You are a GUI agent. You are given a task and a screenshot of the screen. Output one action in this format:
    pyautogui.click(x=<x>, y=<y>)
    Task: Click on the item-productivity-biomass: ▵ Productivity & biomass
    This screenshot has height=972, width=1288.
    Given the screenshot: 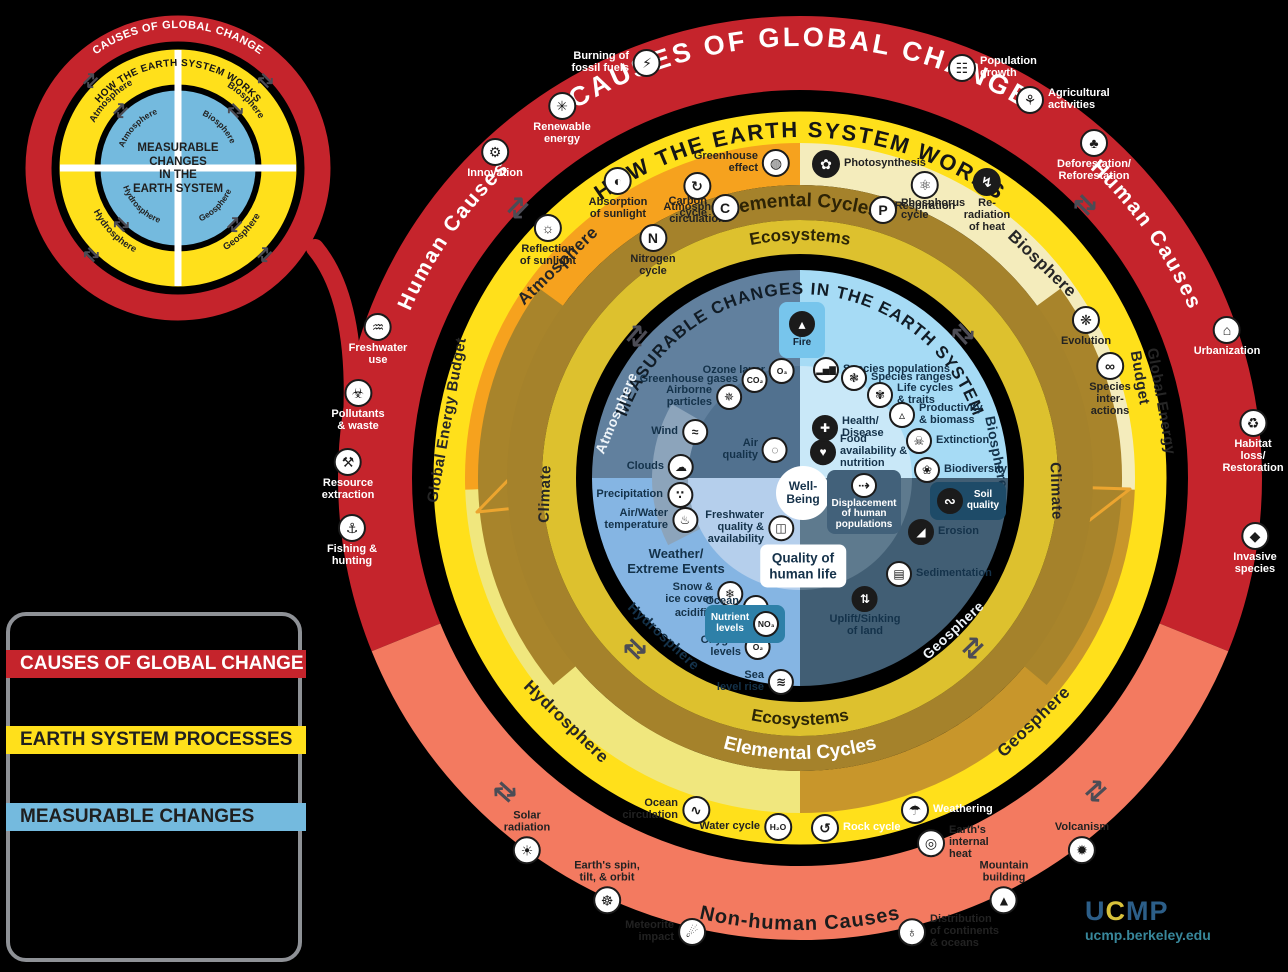 What is the action you would take?
    pyautogui.click(x=936, y=415)
    